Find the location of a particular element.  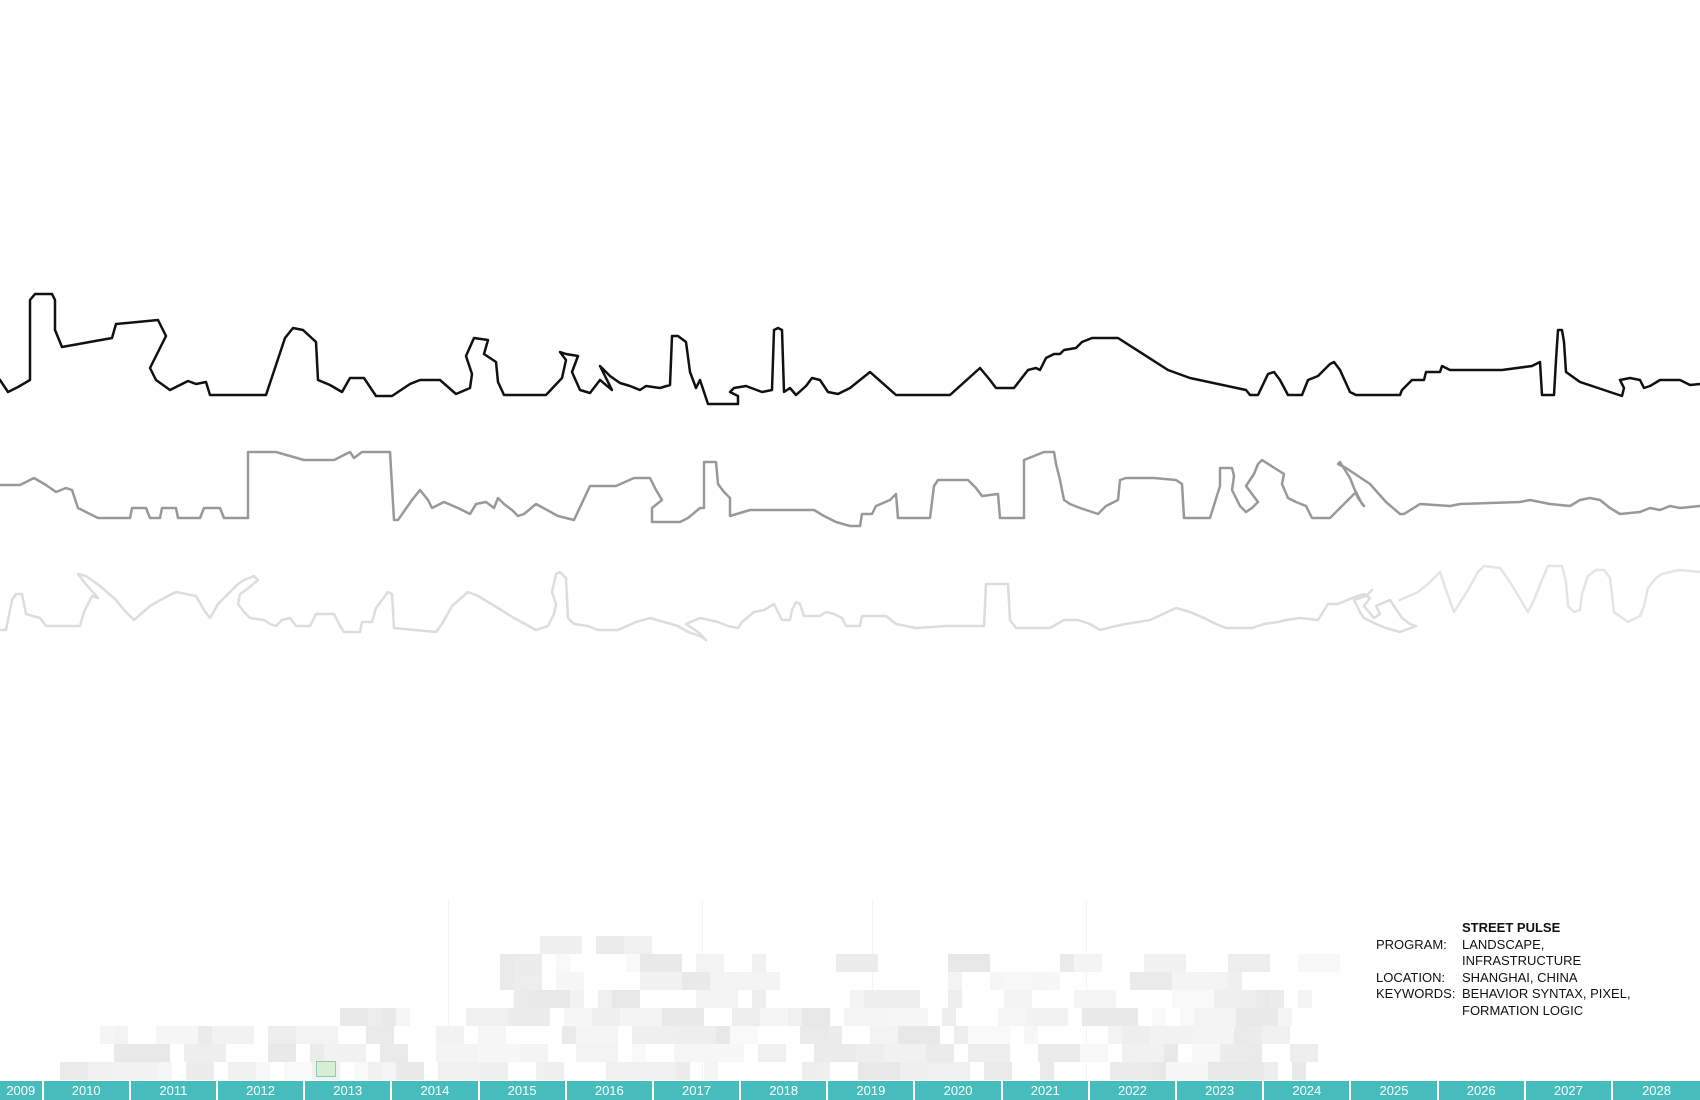

timeline-year-2013: 2013 is located at coordinates (349, 1090).